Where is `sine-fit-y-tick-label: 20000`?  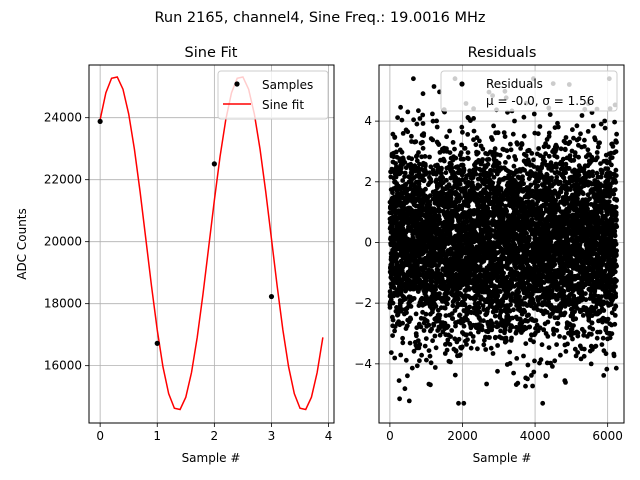 sine-fit-y-tick-label: 20000 is located at coordinates (63, 242).